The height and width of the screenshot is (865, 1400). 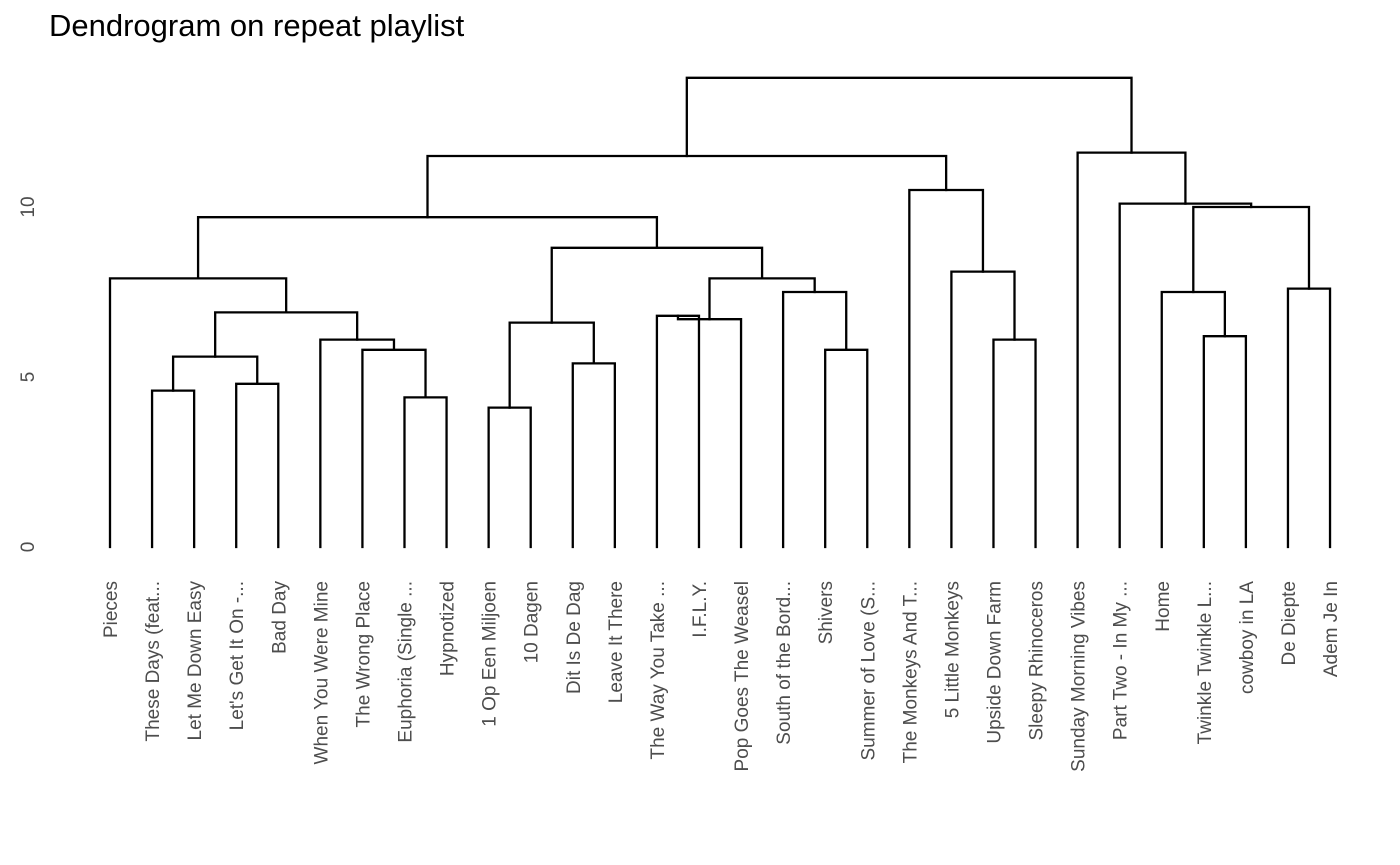 I want to click on y-axis: 0 5 10, so click(x=28, y=374).